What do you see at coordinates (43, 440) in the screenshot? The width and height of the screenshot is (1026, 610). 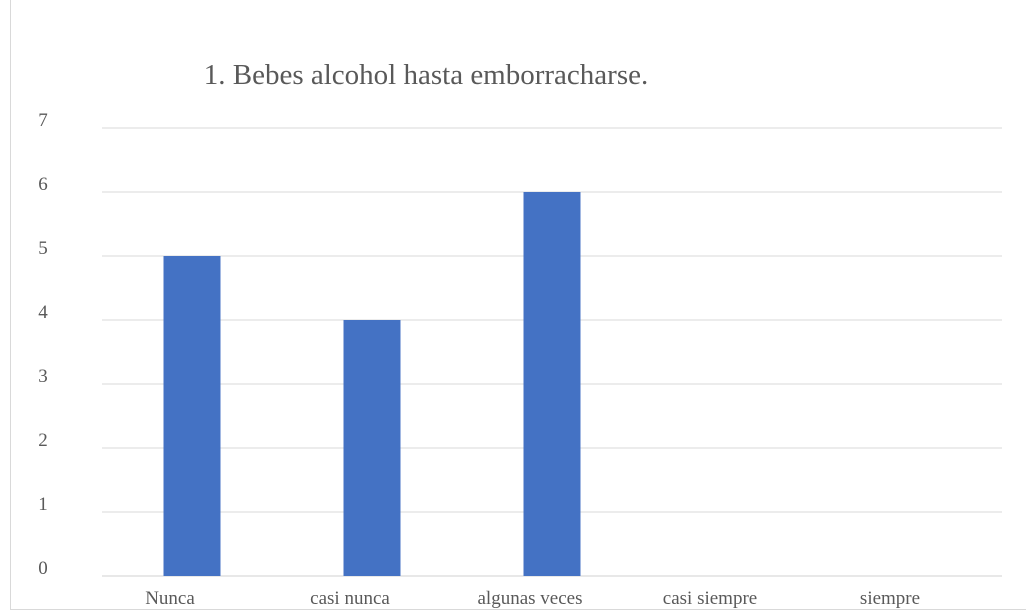 I see `y-tick-label: 2` at bounding box center [43, 440].